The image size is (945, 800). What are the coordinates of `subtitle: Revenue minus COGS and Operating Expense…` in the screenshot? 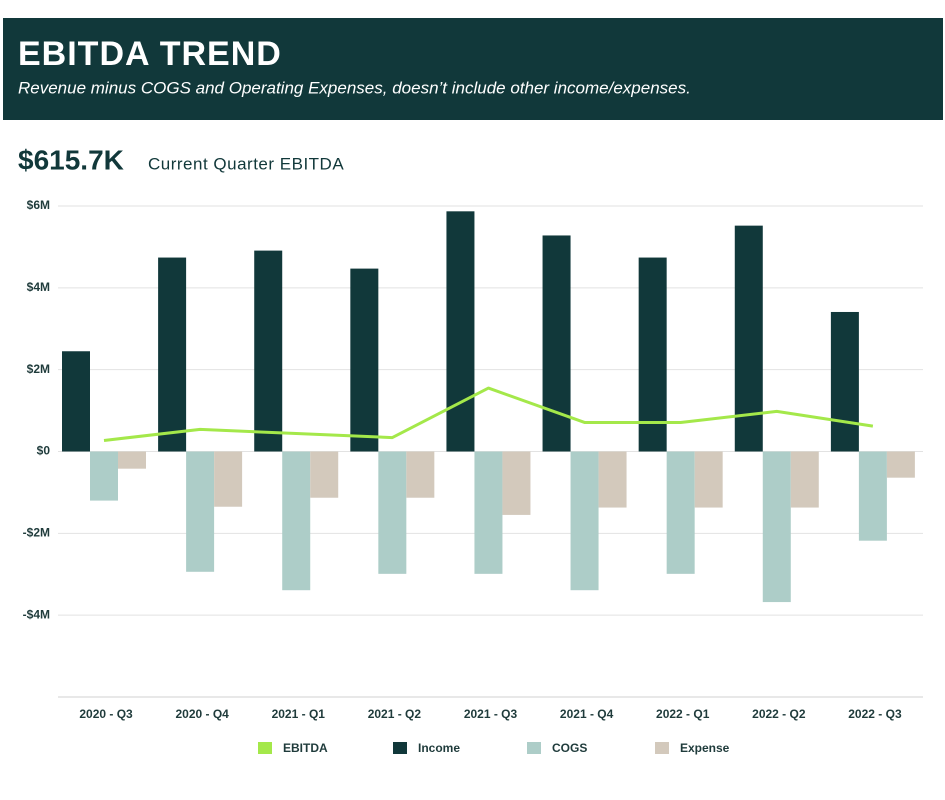 It's located at (354, 87).